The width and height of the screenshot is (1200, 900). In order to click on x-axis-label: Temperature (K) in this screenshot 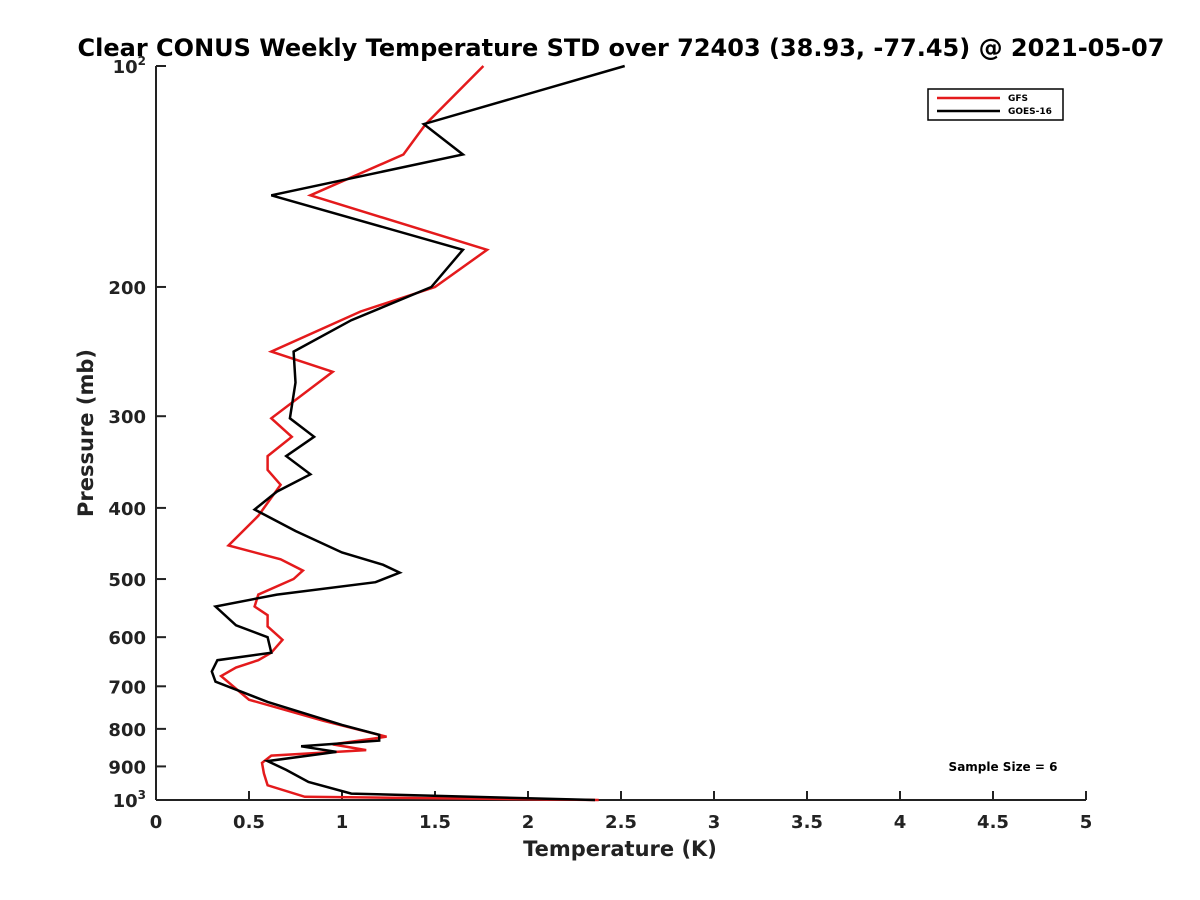, I will do `click(620, 849)`.